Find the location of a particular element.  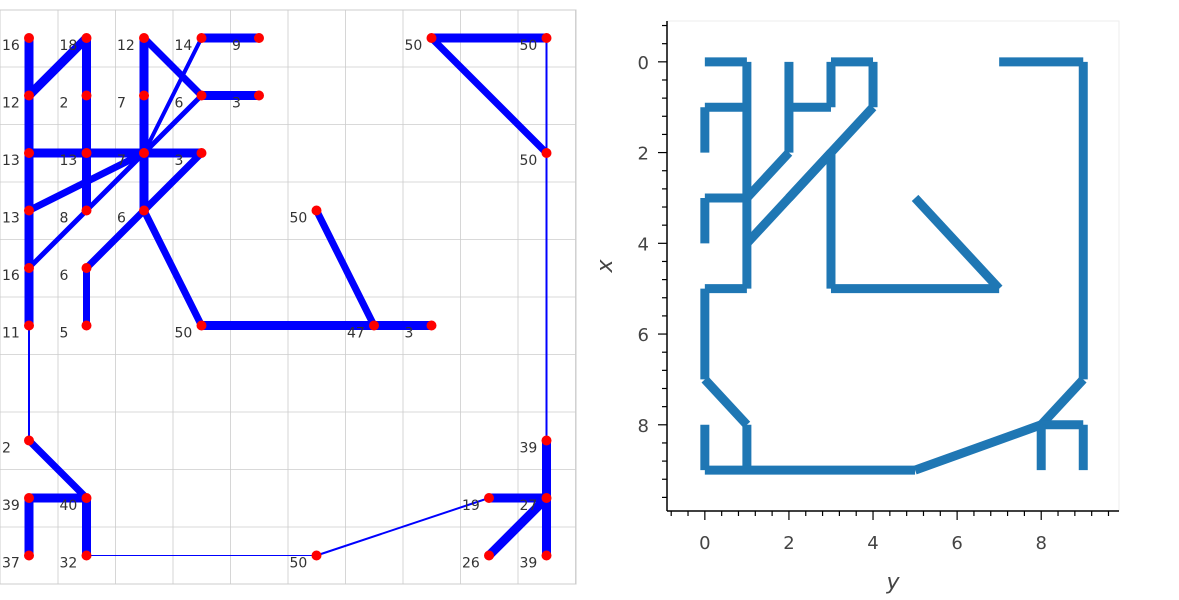

node-label: 9 is located at coordinates (236, 46).